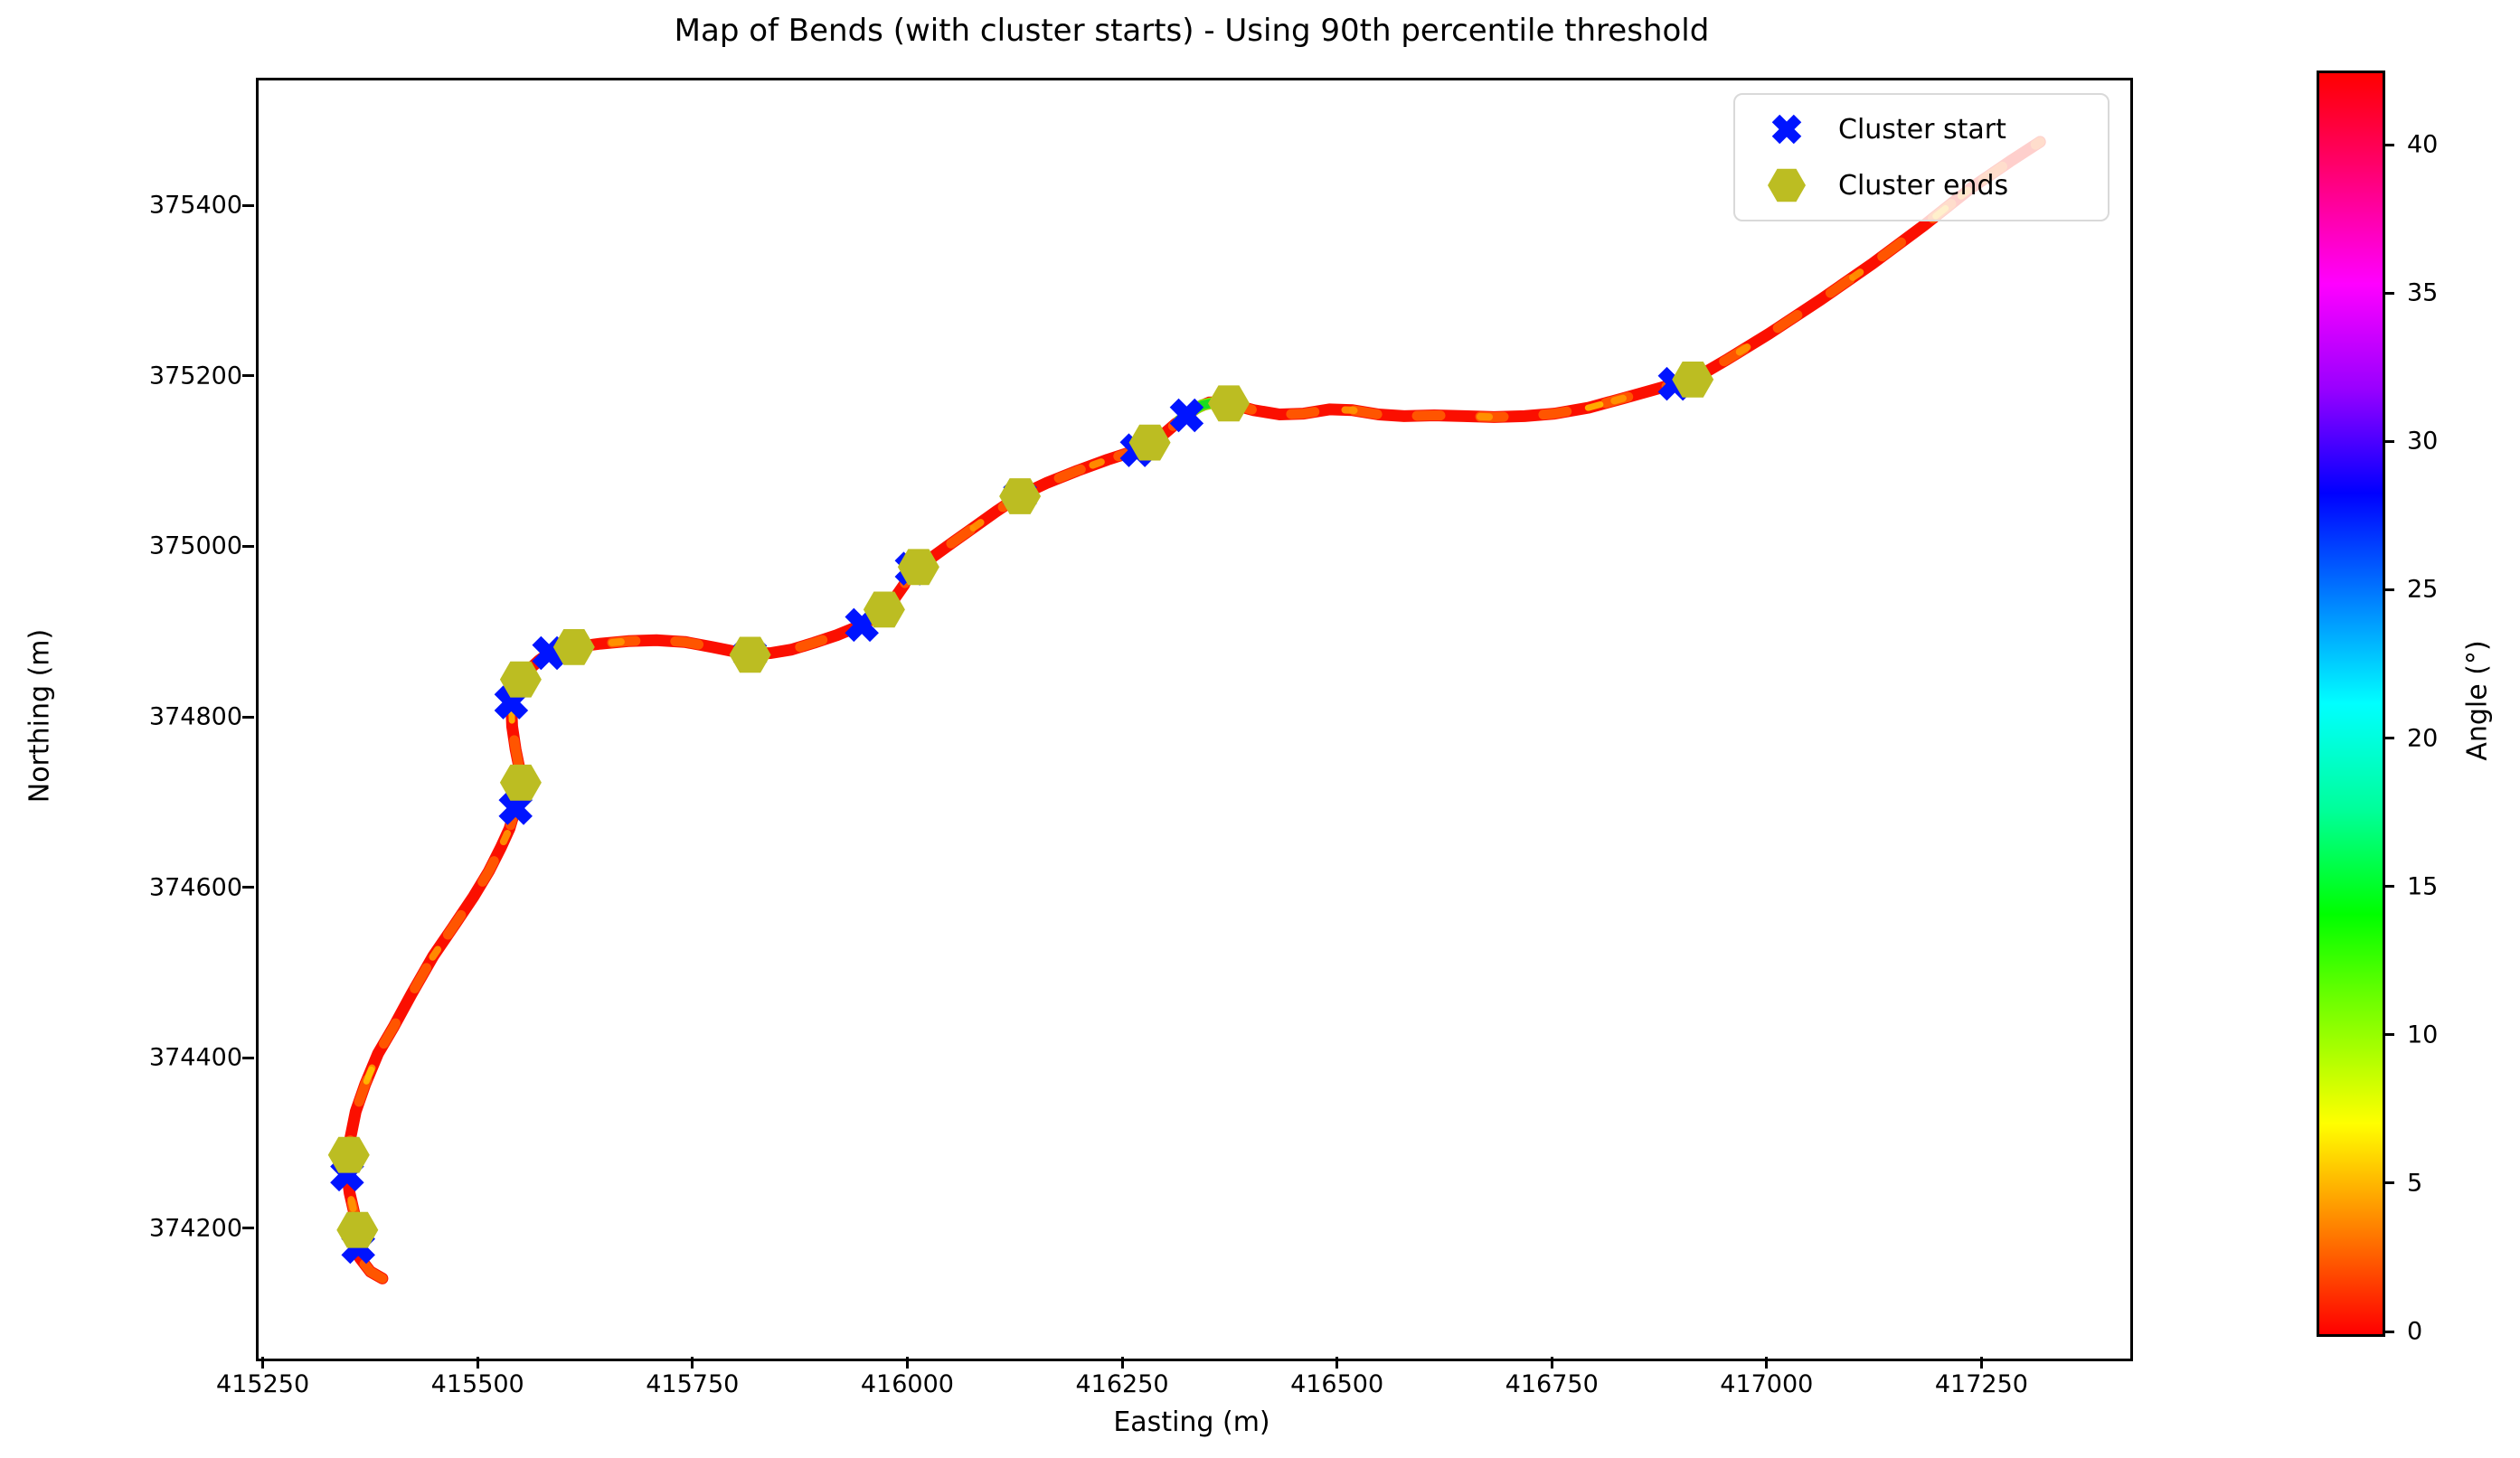 The height and width of the screenshot is (1458, 2520). I want to click on colorbar-tick-label: 10, so click(2423, 1035).